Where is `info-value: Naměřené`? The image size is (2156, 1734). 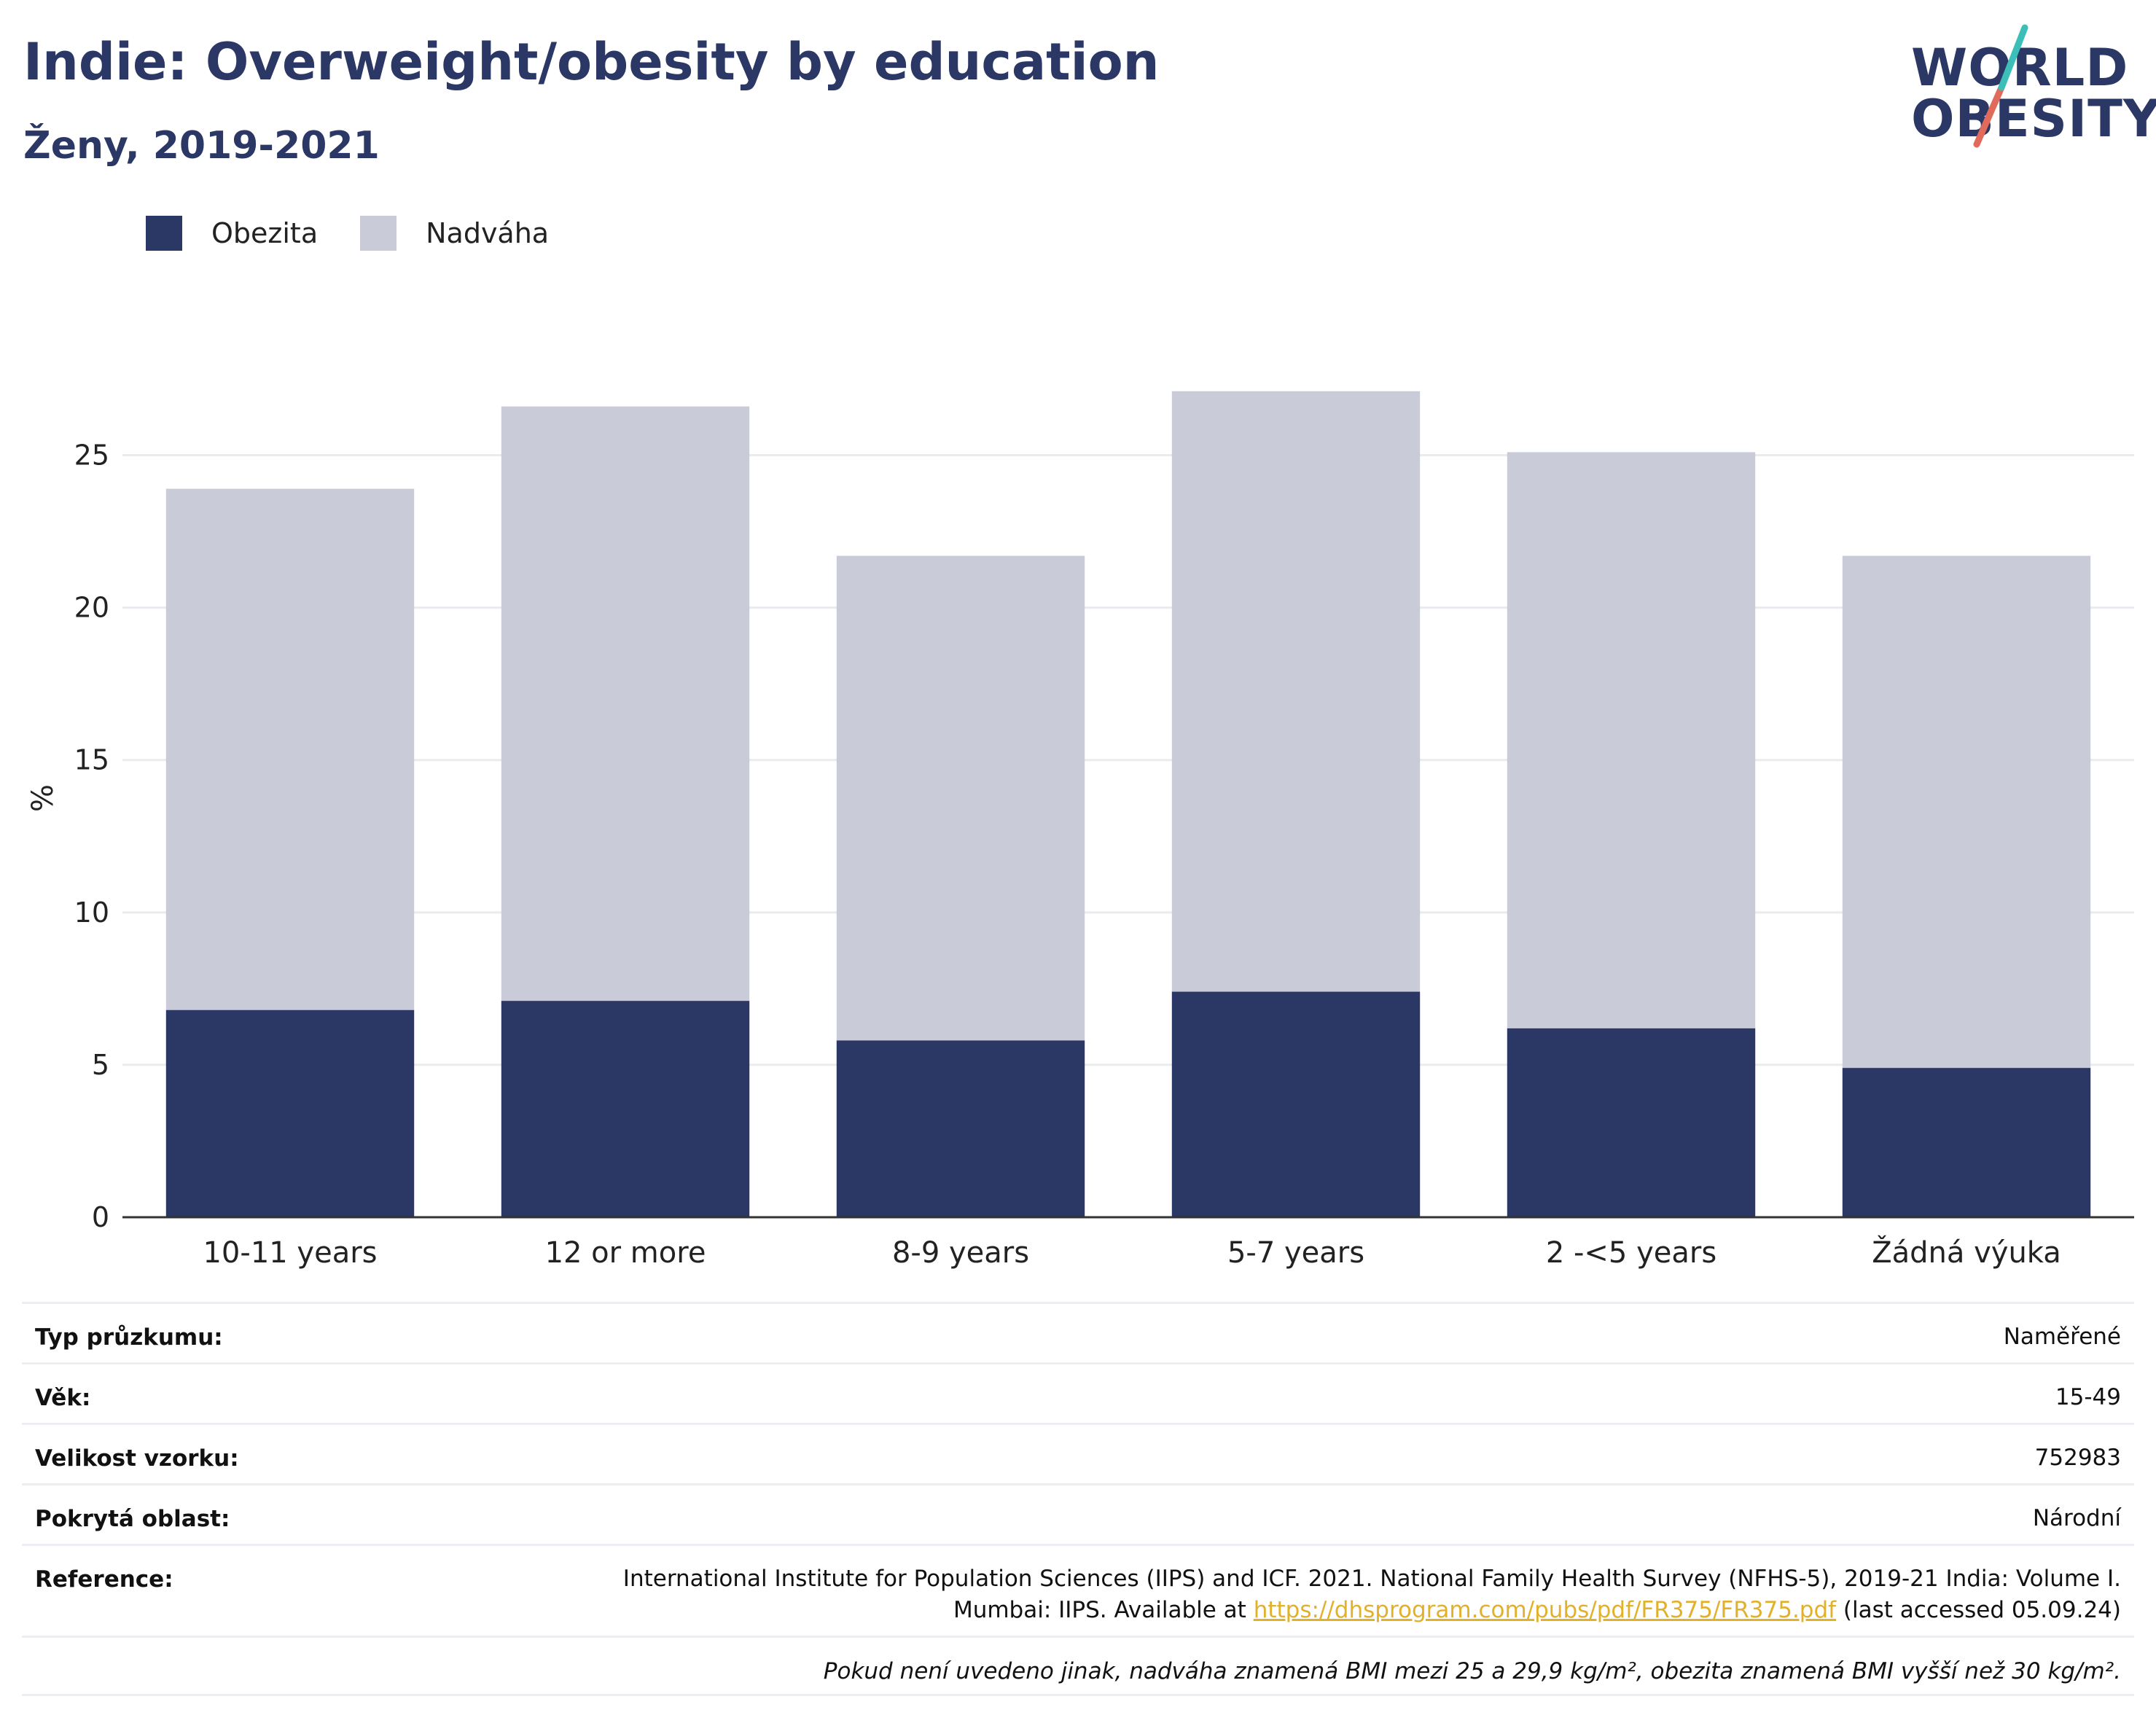
info-value: Naměřené is located at coordinates (2062, 1337).